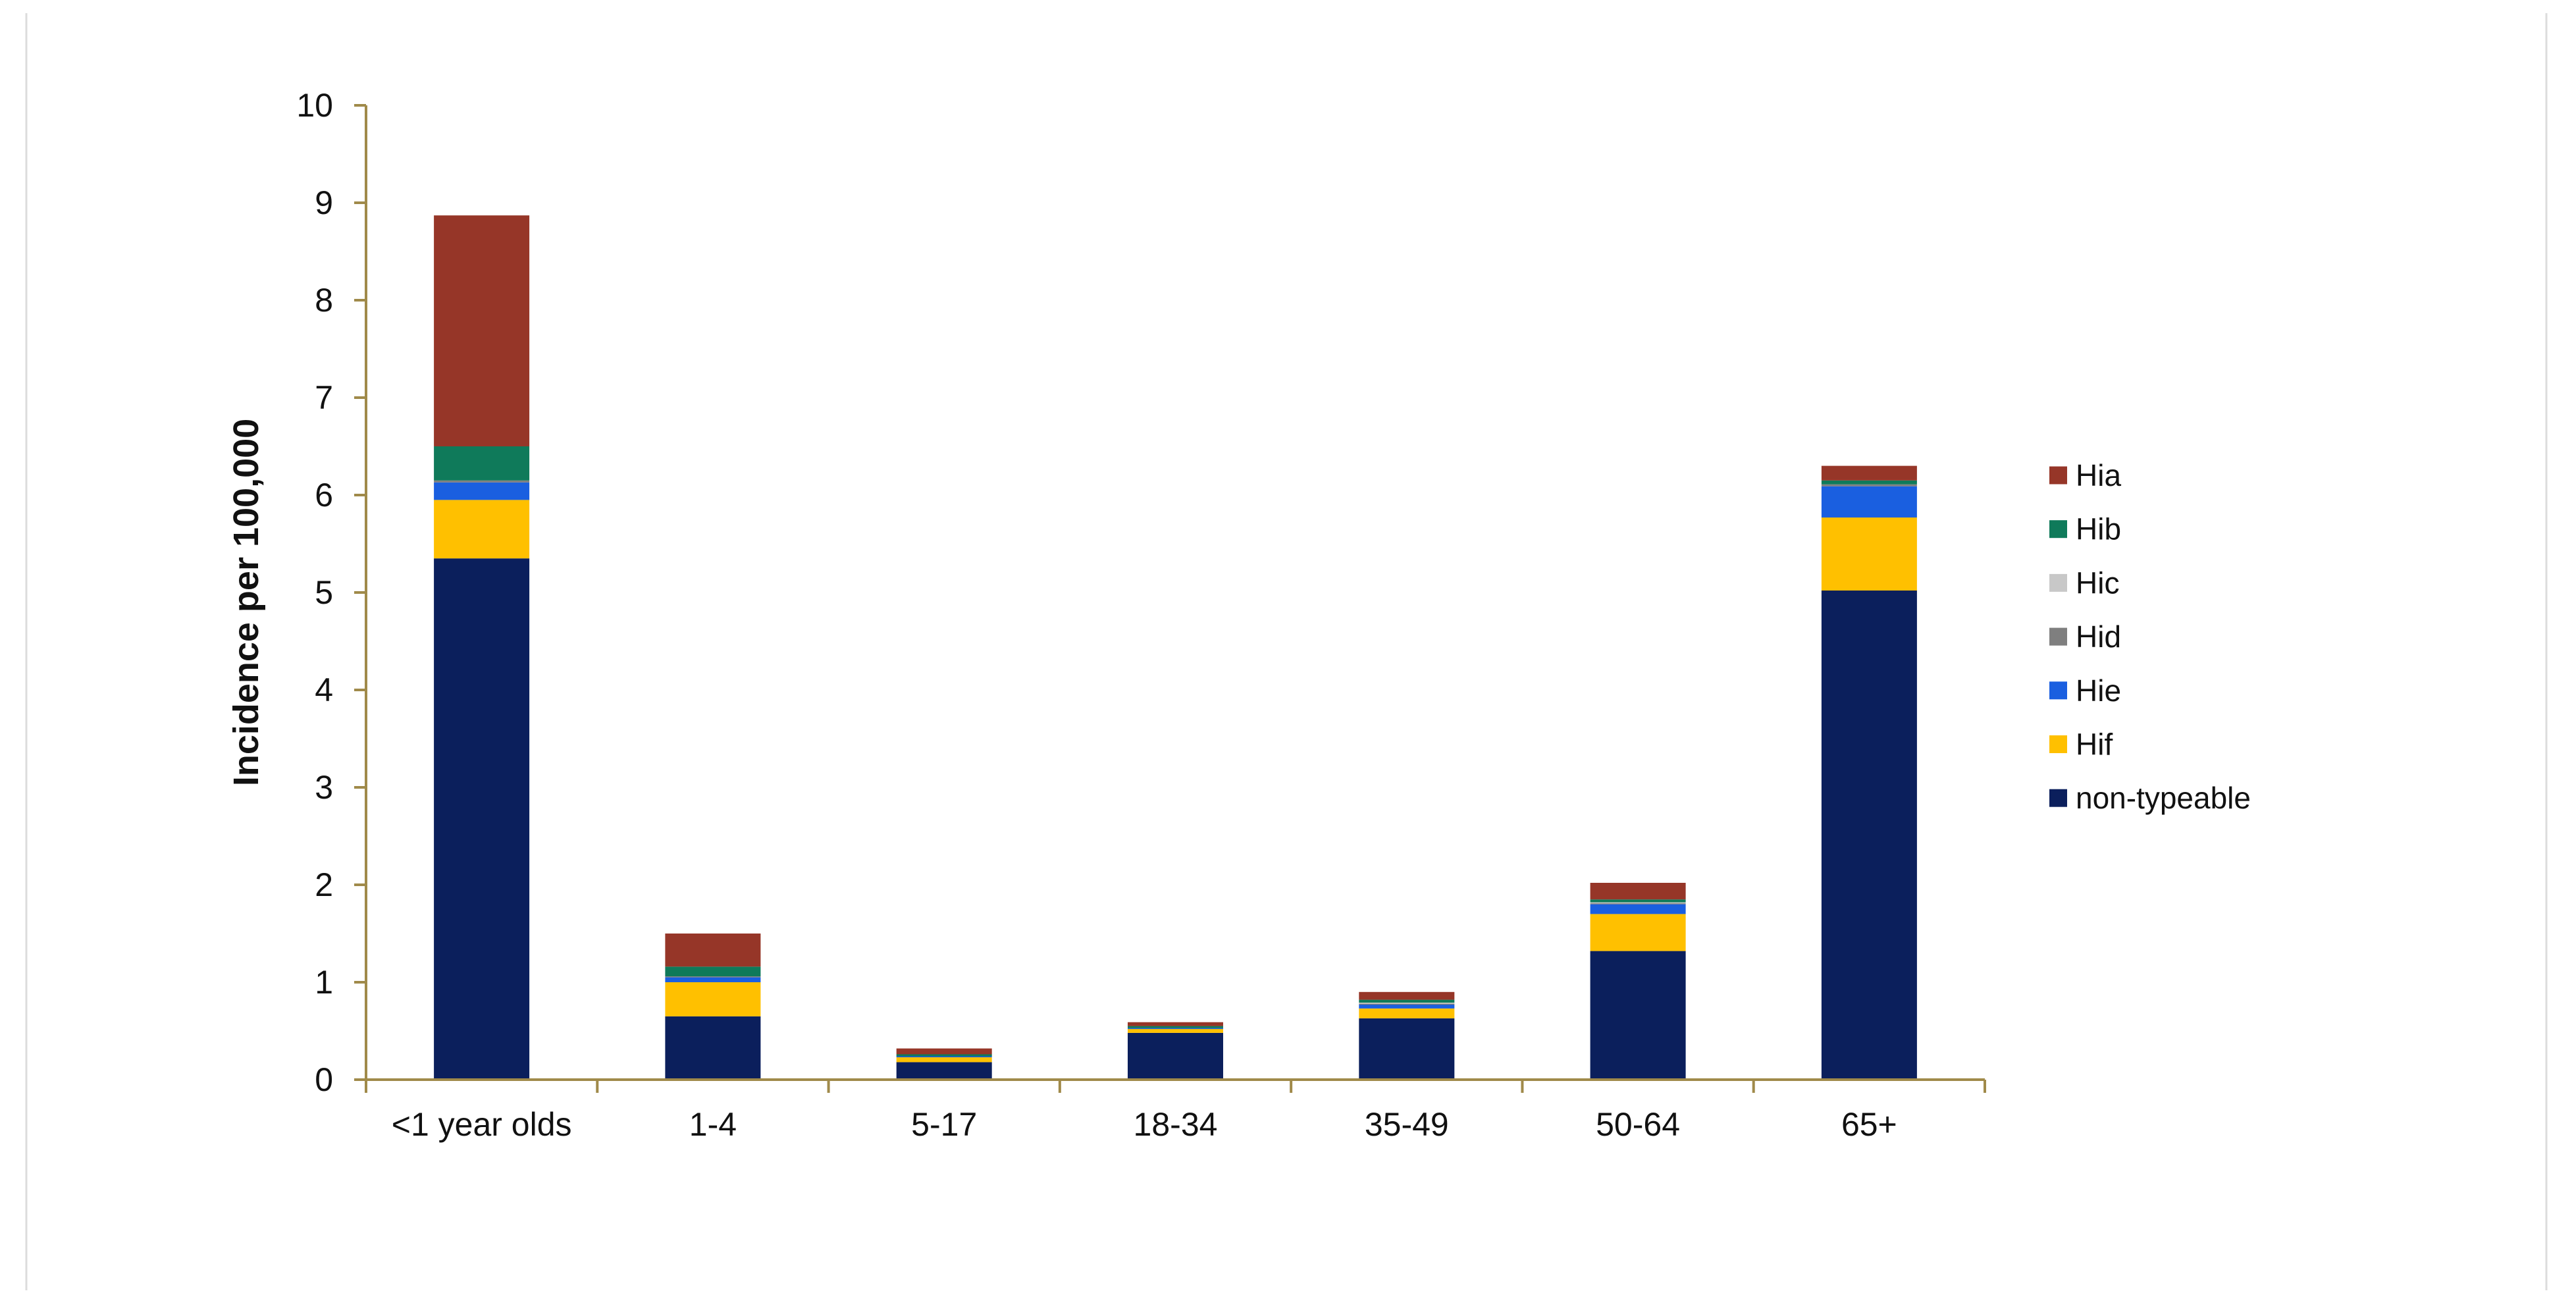  I want to click on y-tick-label-8: 8, so click(324, 300).